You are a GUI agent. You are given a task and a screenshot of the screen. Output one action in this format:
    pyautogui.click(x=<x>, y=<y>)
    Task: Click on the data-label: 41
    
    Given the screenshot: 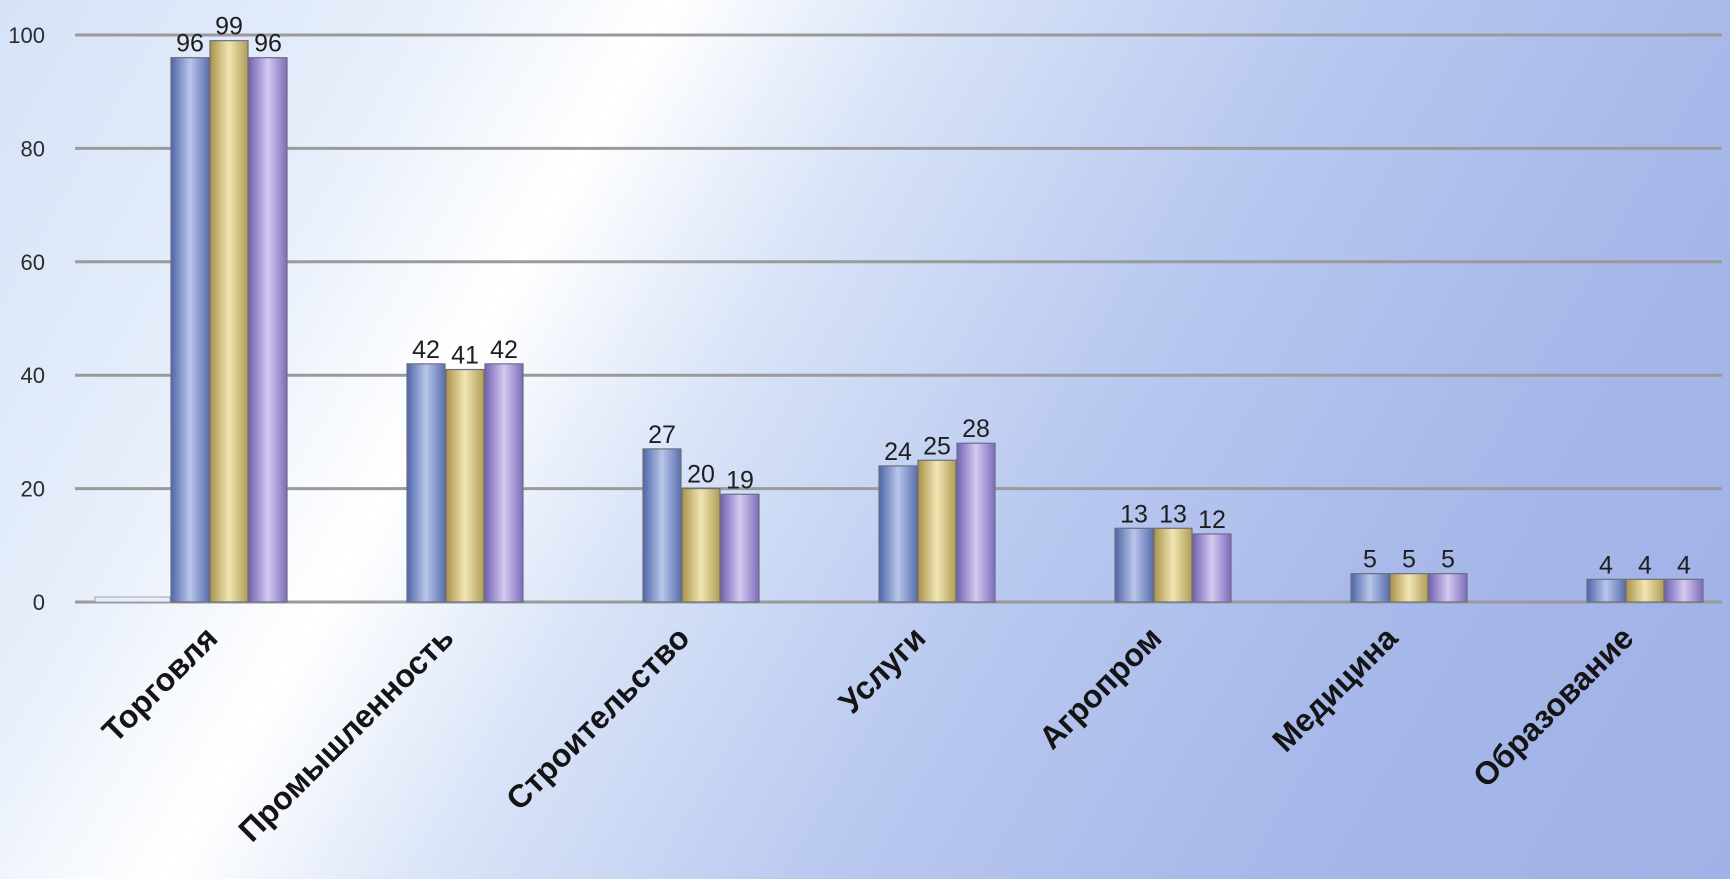 What is the action you would take?
    pyautogui.click(x=465, y=356)
    